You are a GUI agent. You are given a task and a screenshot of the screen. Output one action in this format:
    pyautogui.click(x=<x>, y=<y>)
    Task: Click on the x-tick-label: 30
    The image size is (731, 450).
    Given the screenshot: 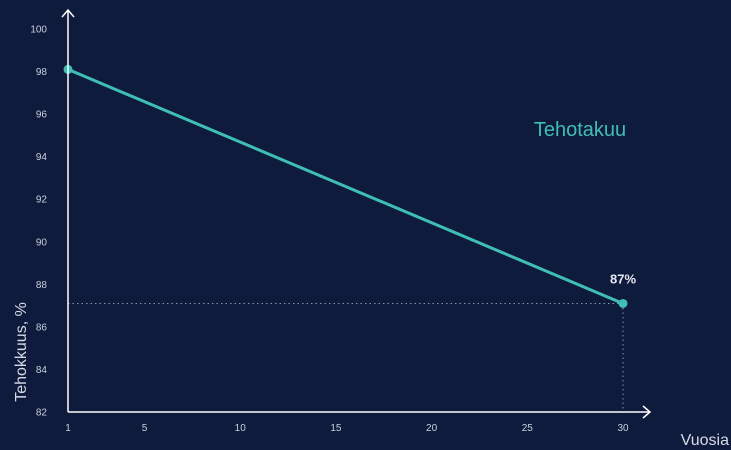 What is the action you would take?
    pyautogui.click(x=623, y=428)
    